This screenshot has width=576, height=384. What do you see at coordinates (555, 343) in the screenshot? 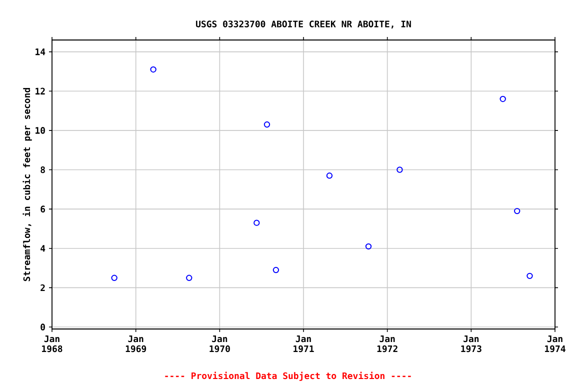
I see `x-tick-label: Jan 1974` at bounding box center [555, 343].